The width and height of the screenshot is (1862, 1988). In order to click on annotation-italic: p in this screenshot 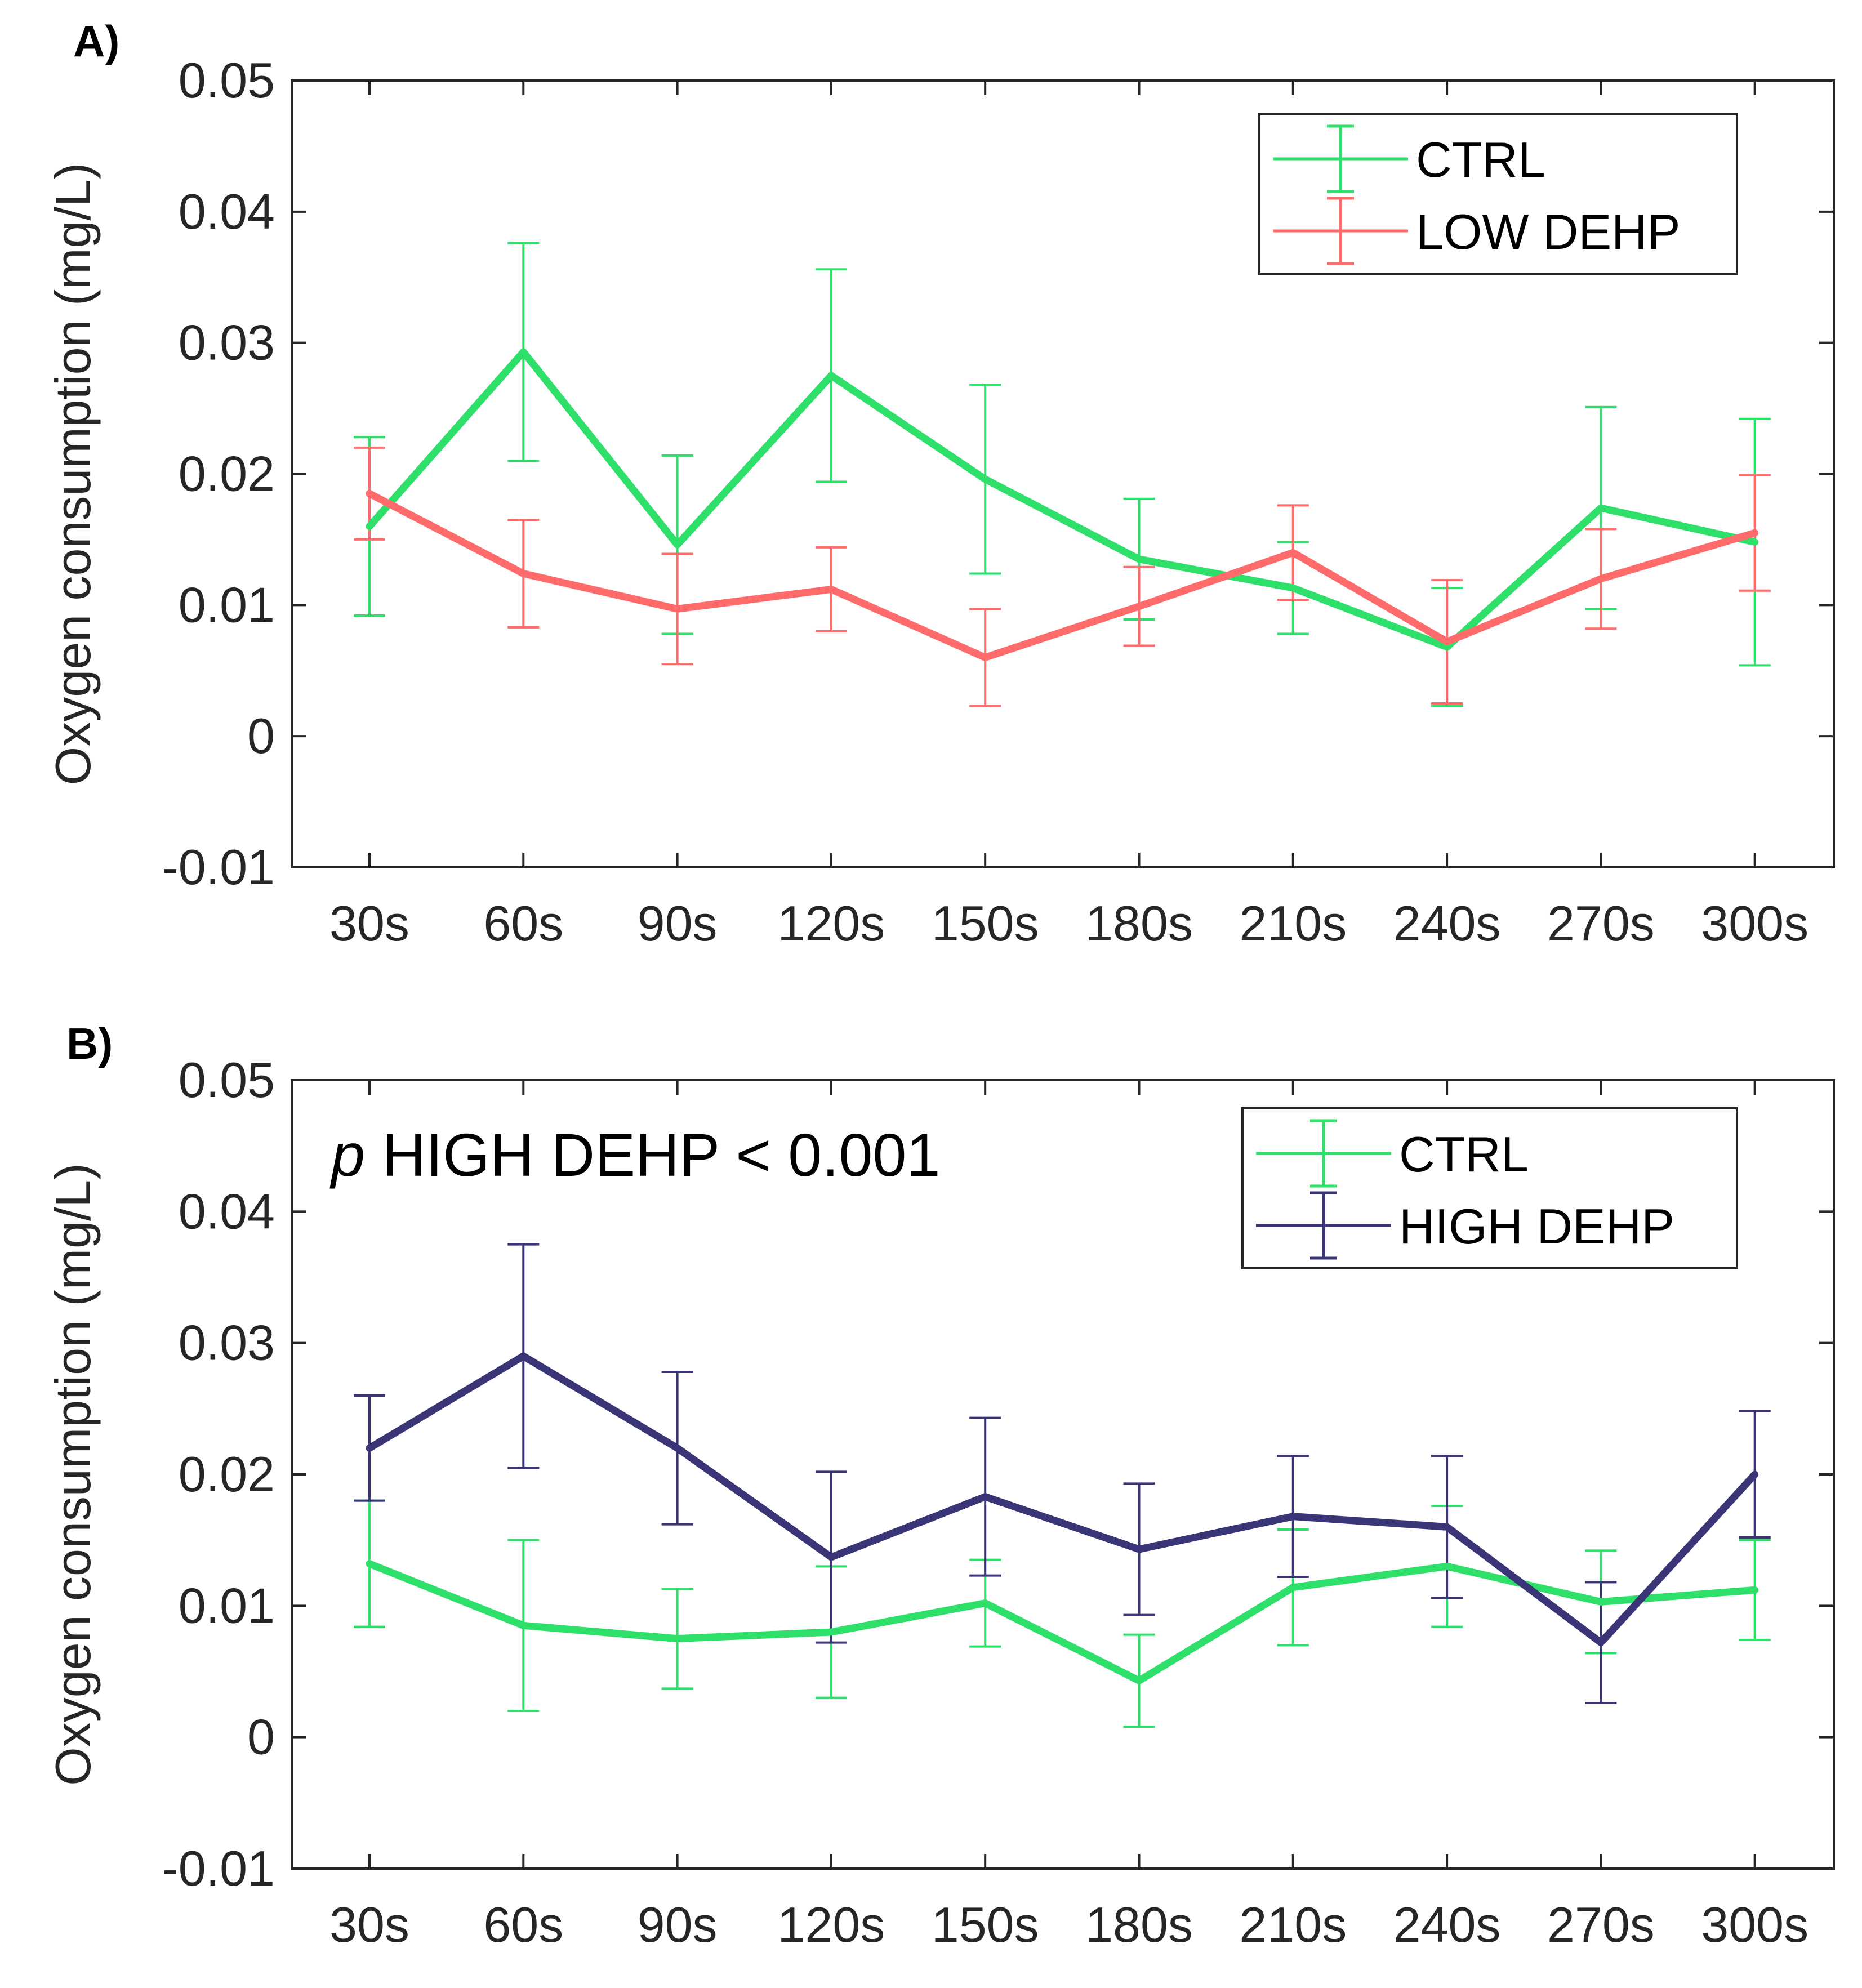, I will do `click(347, 1155)`.